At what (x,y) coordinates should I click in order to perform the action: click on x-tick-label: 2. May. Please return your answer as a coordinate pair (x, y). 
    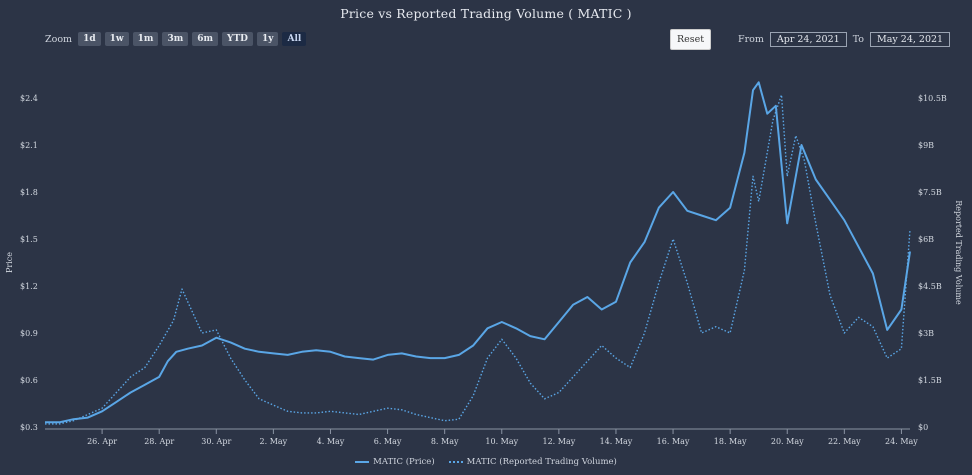
    Looking at the image, I should click on (274, 441).